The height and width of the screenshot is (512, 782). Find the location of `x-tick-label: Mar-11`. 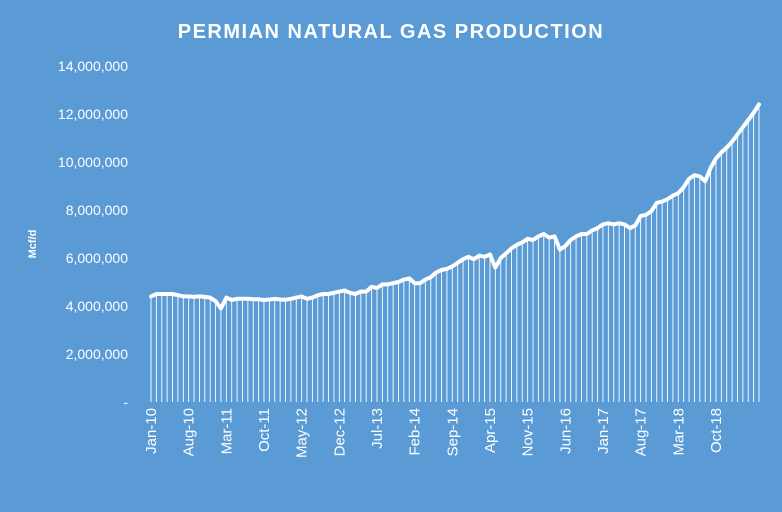

x-tick-label: Mar-11 is located at coordinates (226, 431).